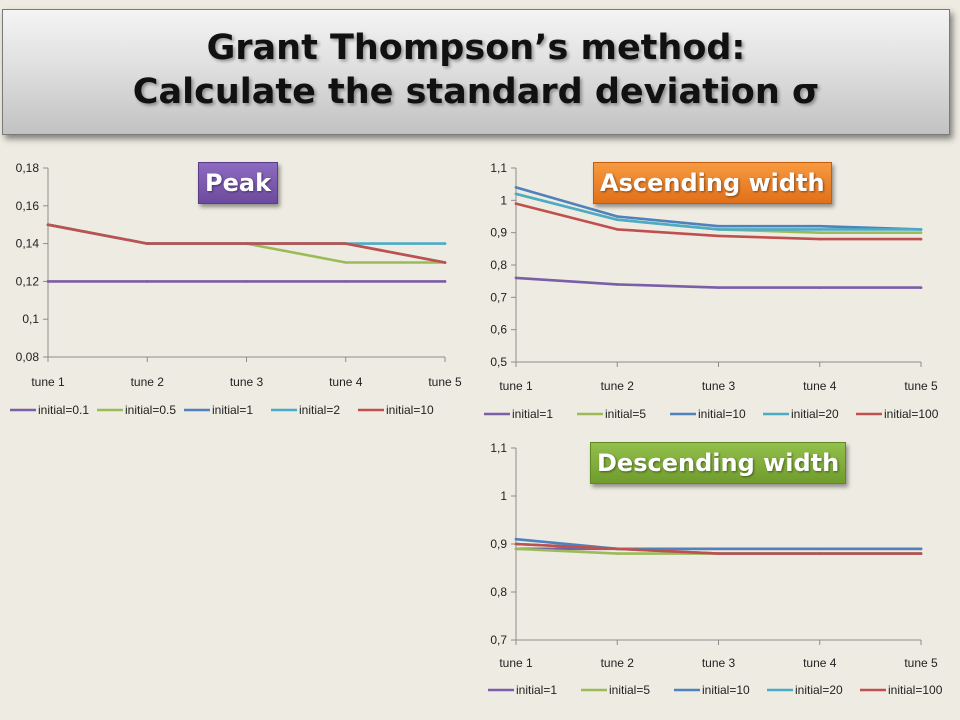 Image resolution: width=960 pixels, height=720 pixels. I want to click on slide-title-line2: Calculate the standard deviation σ, so click(476, 92).